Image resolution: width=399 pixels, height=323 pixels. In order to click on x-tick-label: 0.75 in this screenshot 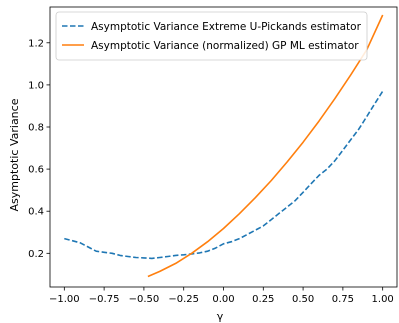, I will do `click(343, 299)`.